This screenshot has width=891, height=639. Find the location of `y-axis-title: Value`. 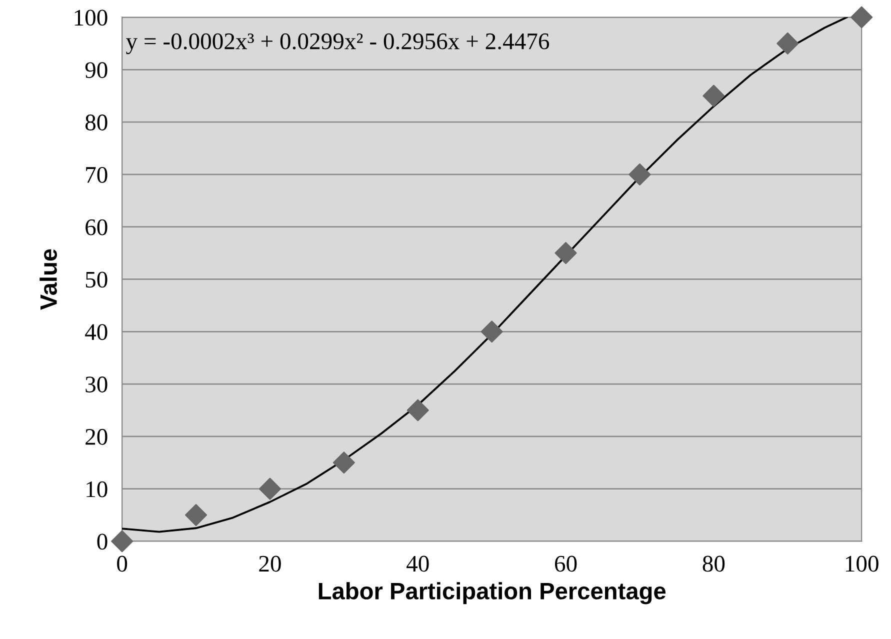

y-axis-title: Value is located at coordinates (48, 279).